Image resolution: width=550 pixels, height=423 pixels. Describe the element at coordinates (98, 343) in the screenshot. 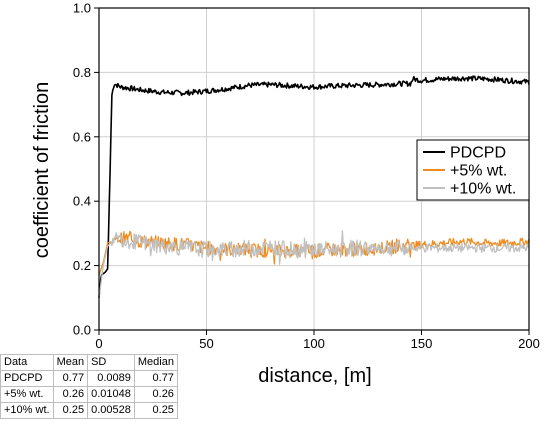

I see `x-tick-label: 0` at that location.